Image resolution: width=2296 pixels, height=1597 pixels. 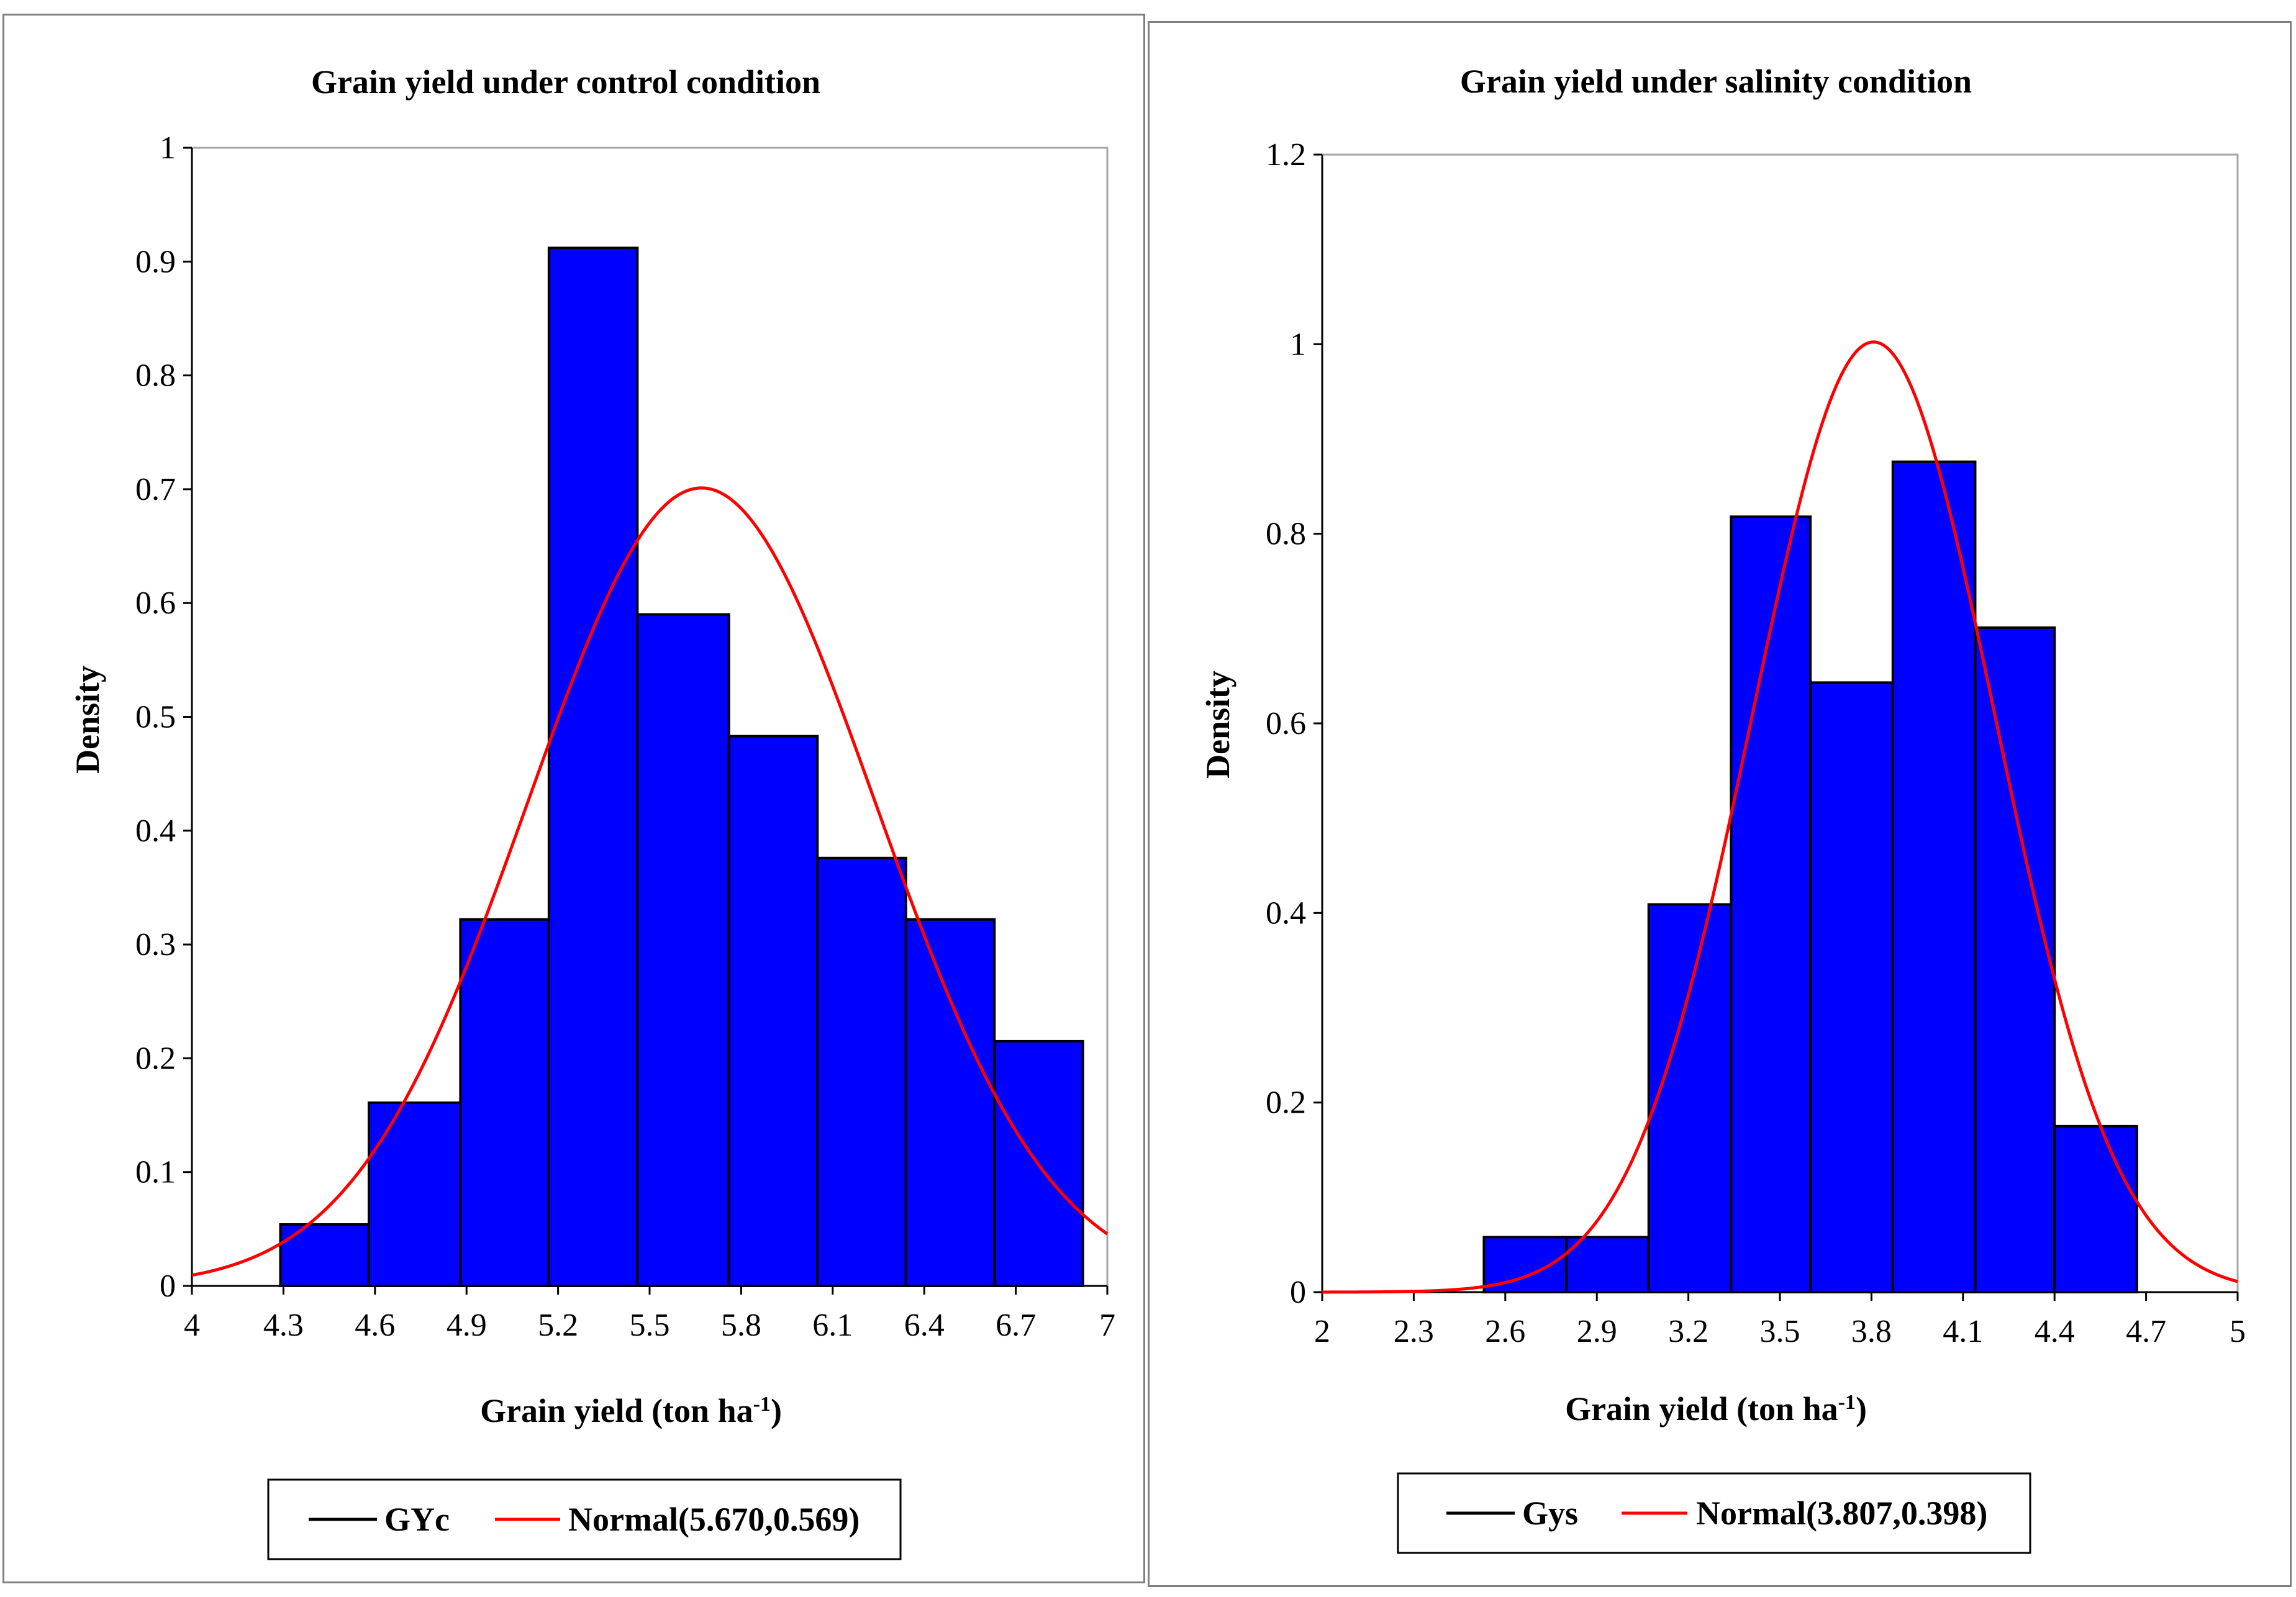 What do you see at coordinates (650, 1325) in the screenshot?
I see `x-tick-label: 5.5` at bounding box center [650, 1325].